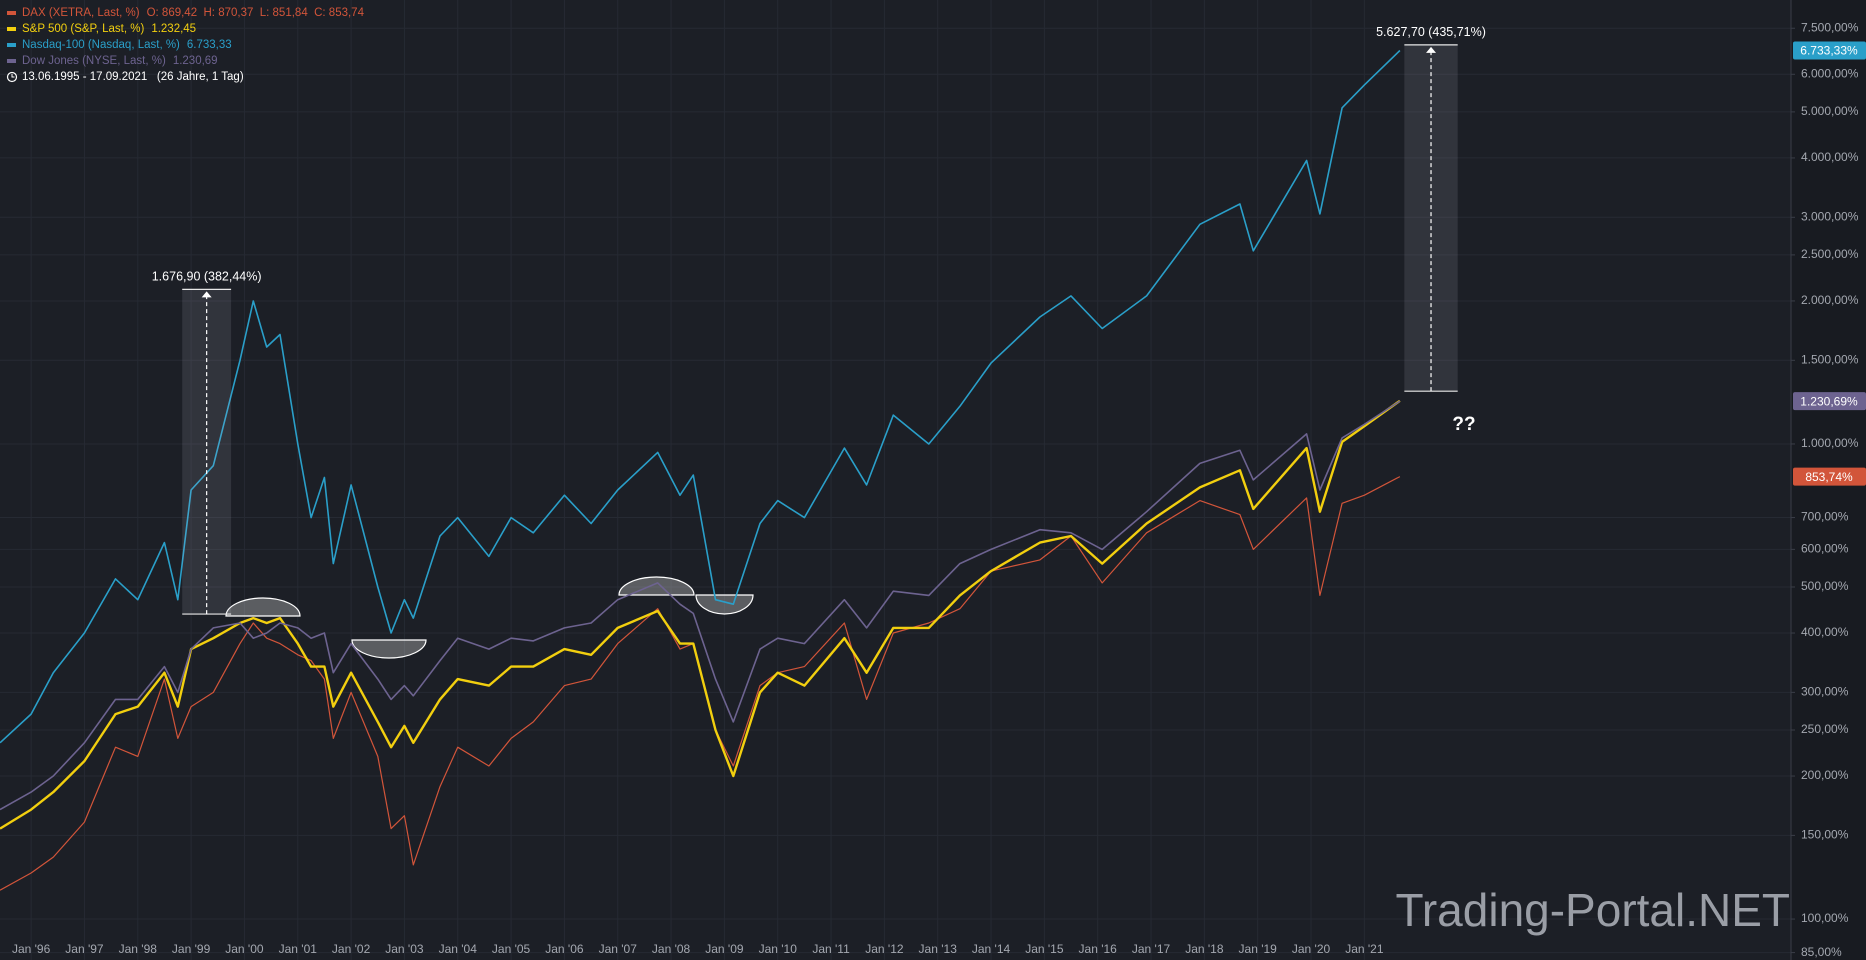 Image resolution: width=1866 pixels, height=960 pixels. What do you see at coordinates (1098, 949) in the screenshot?
I see `x-tick-label: Jan '16` at bounding box center [1098, 949].